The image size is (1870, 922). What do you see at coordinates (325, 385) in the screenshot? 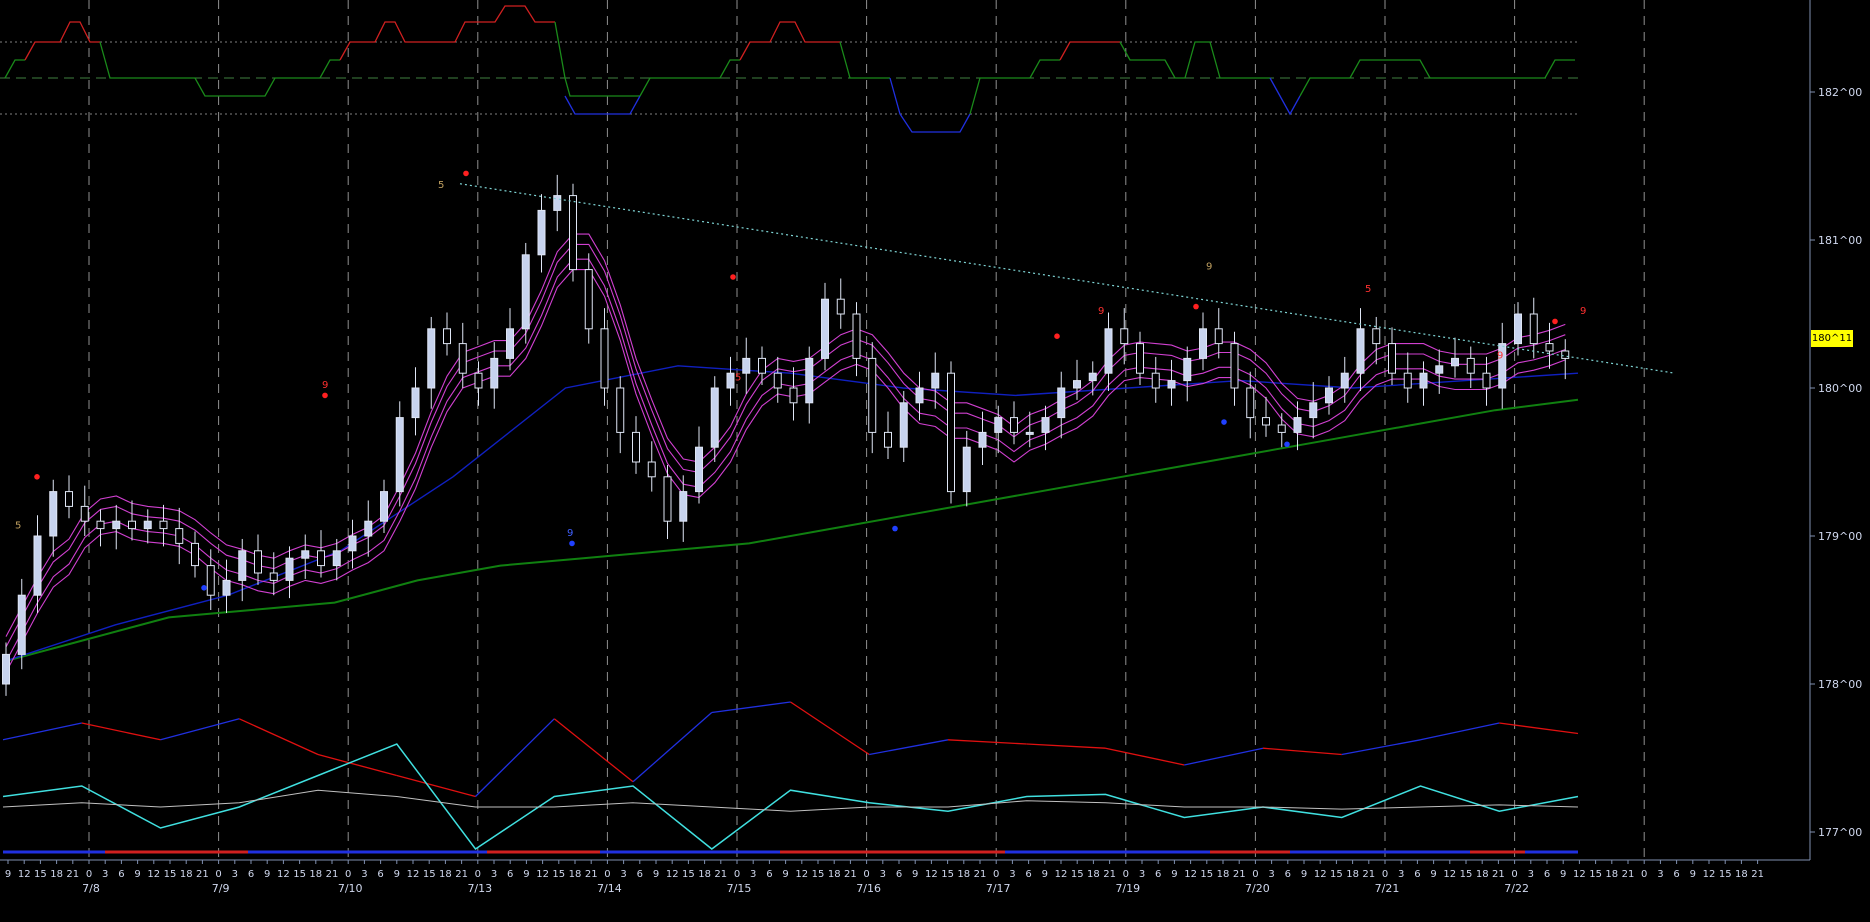
I see `signal-annotation: 9` at bounding box center [325, 385].